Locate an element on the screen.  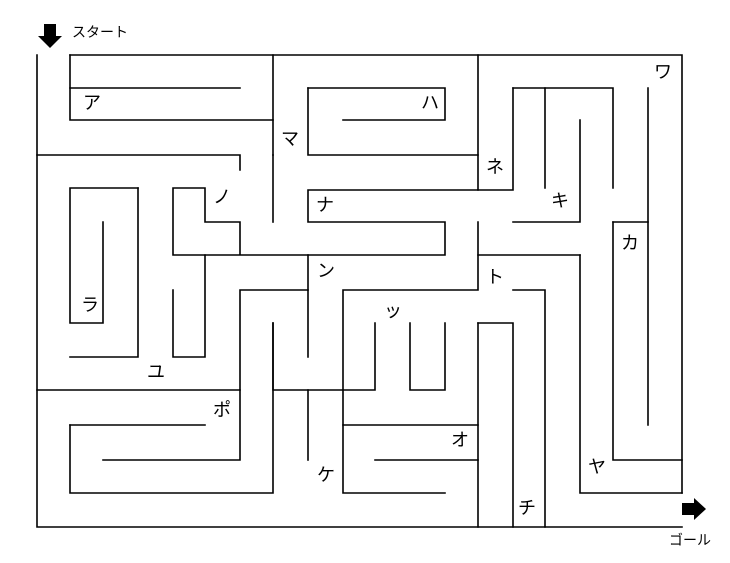
label-chi: チ is located at coordinates (527, 508).